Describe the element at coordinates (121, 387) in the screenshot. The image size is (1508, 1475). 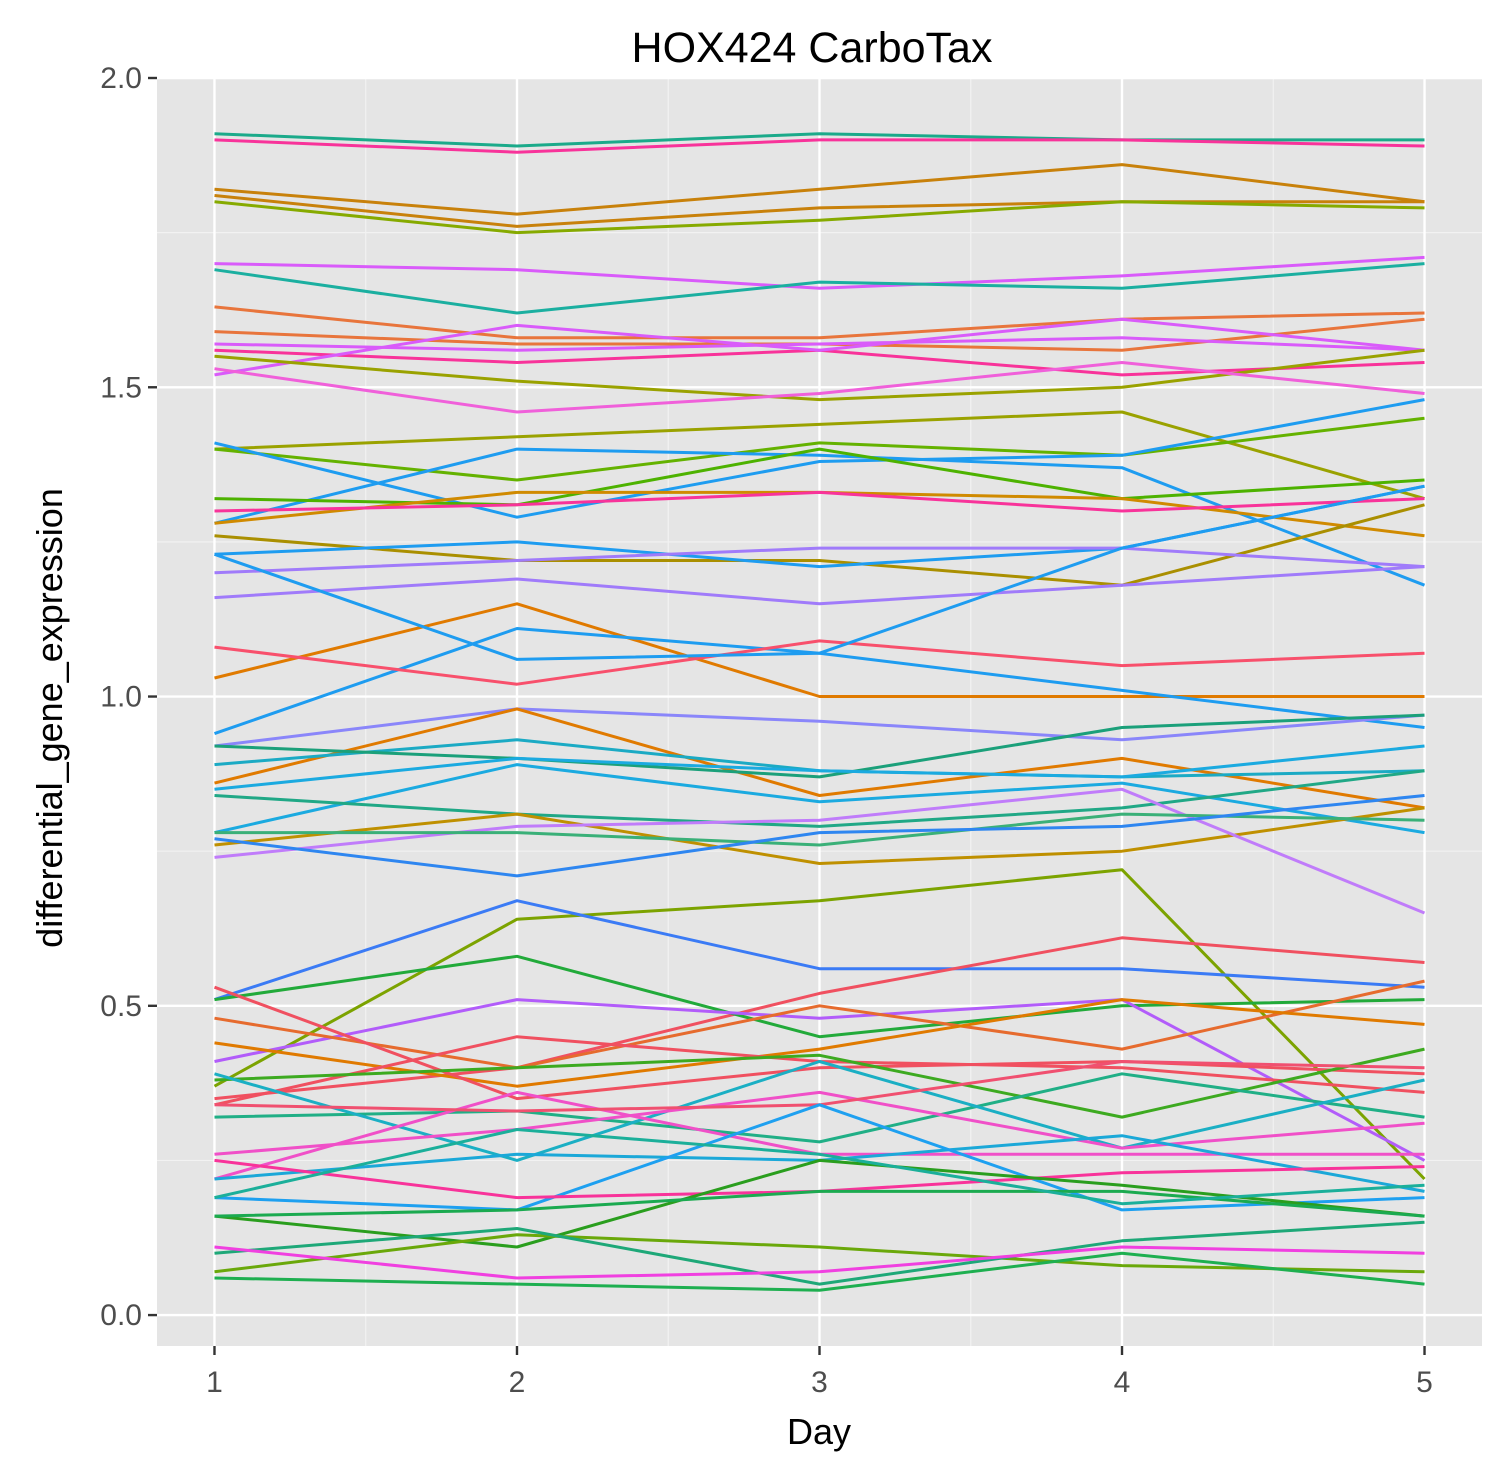
I see `y-tick-label: 1.5` at that location.